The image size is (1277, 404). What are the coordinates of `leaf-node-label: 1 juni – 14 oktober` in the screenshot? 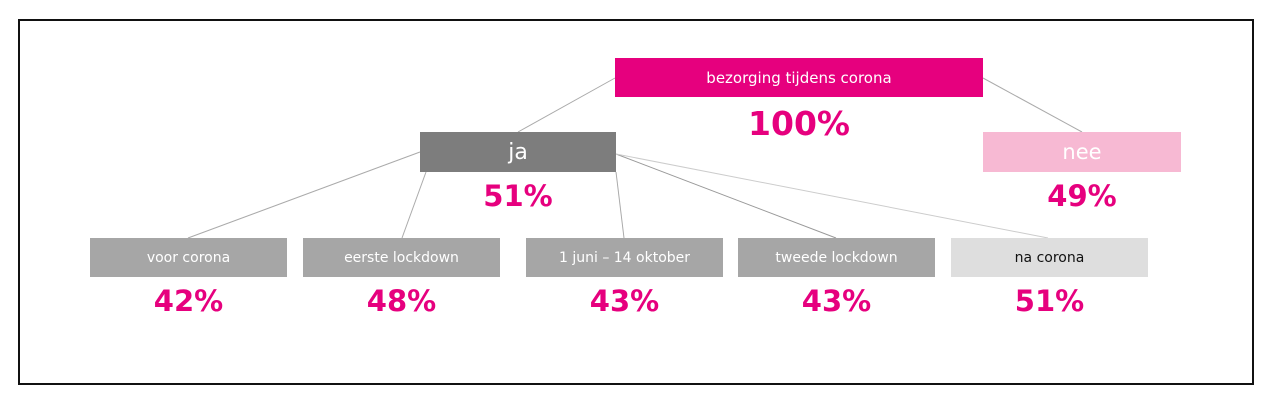 It's located at (624, 257).